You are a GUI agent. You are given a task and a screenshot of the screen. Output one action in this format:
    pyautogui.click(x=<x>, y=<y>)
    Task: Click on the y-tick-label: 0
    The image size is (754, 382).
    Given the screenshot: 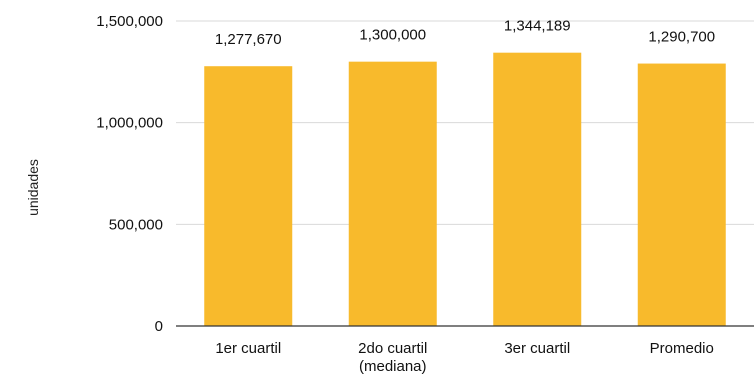 What is the action you would take?
    pyautogui.click(x=159, y=326)
    